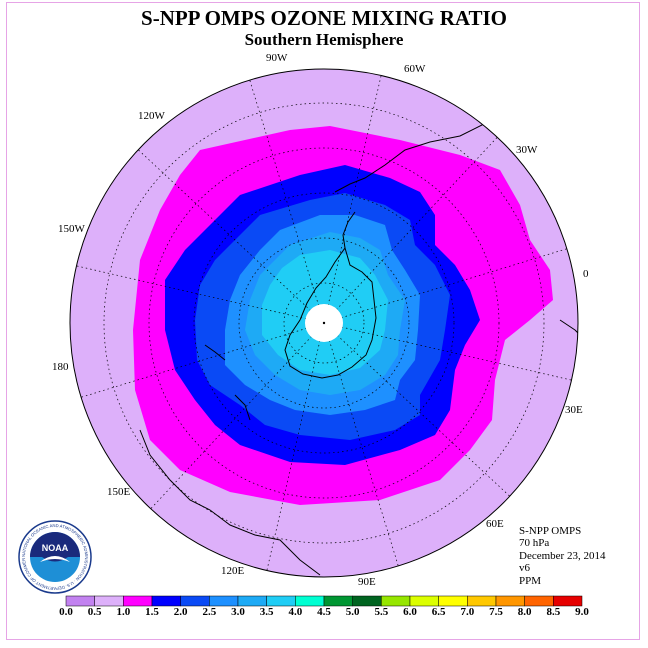  What do you see at coordinates (352, 612) in the screenshot?
I see `colorbar-tick-label: 5.0` at bounding box center [352, 612].